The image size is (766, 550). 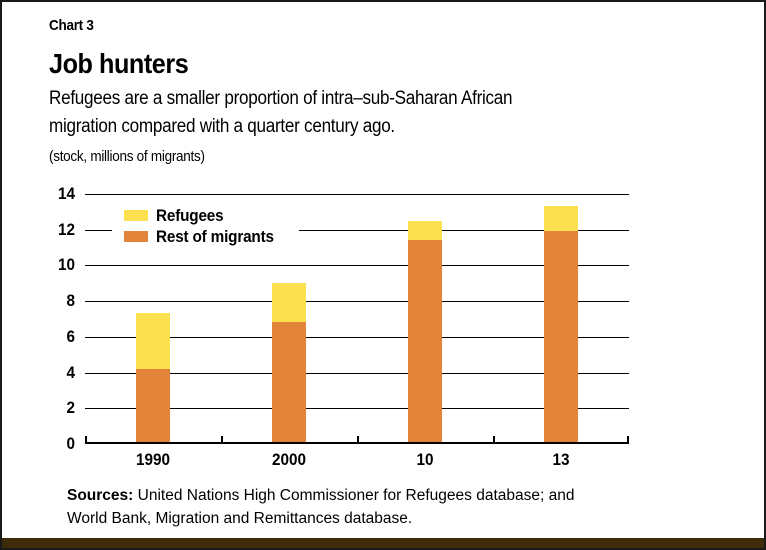 What do you see at coordinates (70, 336) in the screenshot?
I see `y-axis-label-6: 6` at bounding box center [70, 336].